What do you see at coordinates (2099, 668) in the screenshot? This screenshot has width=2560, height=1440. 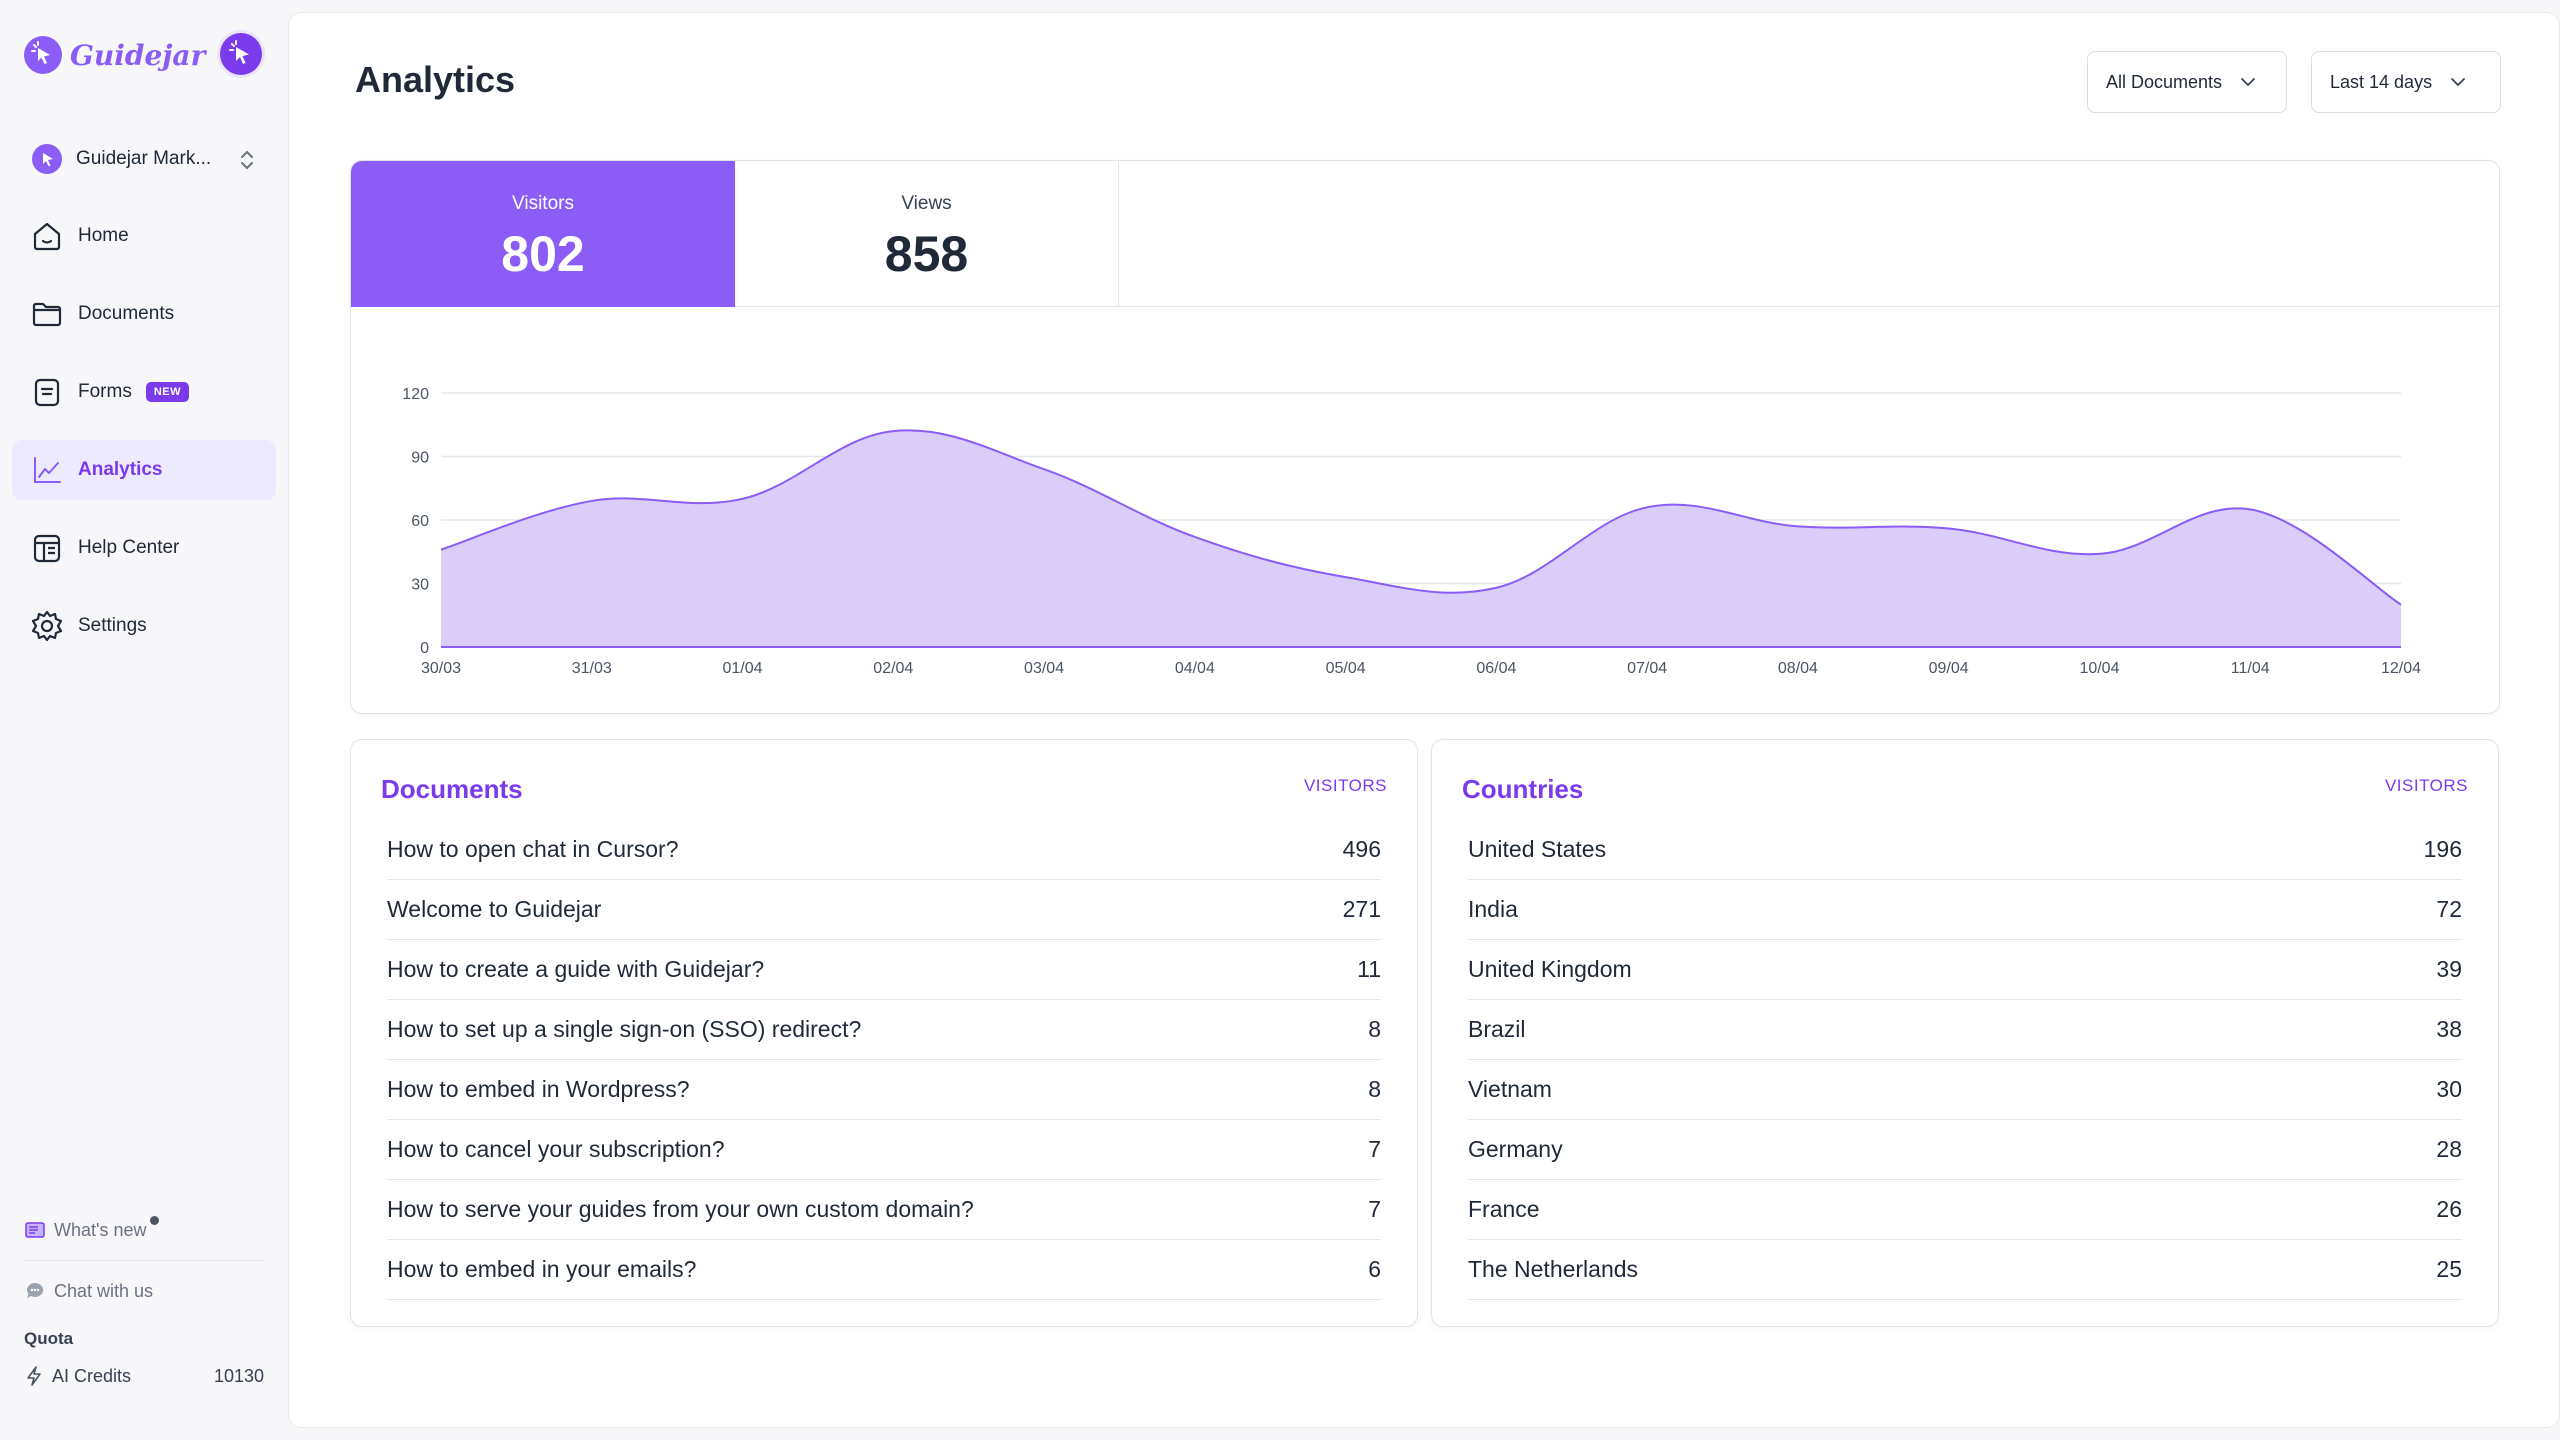 I see `x-tick-label: 10/04` at bounding box center [2099, 668].